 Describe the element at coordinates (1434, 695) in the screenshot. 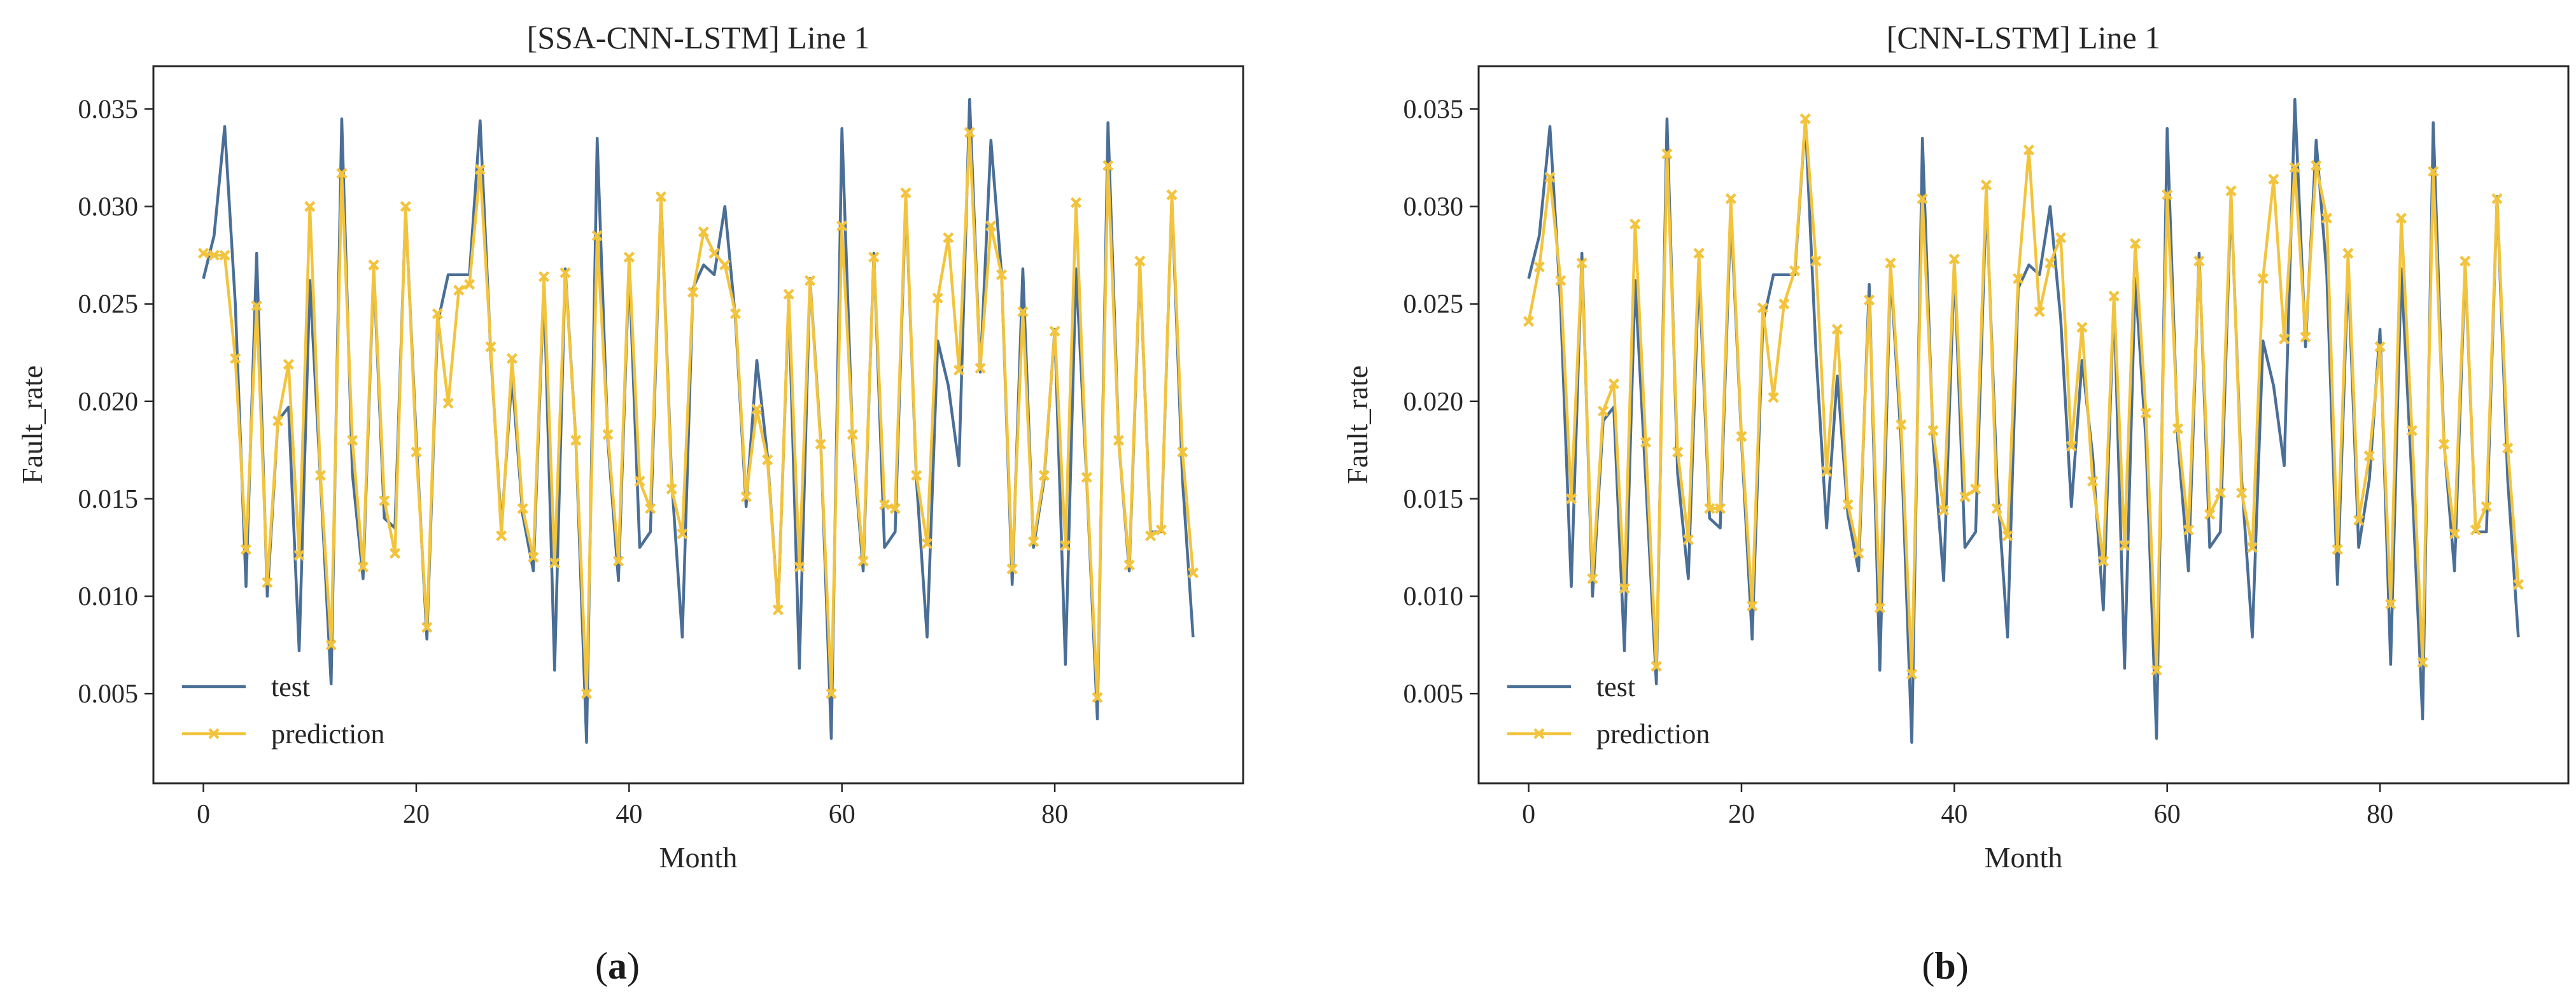

I see `y-tick-label: 0.005` at that location.